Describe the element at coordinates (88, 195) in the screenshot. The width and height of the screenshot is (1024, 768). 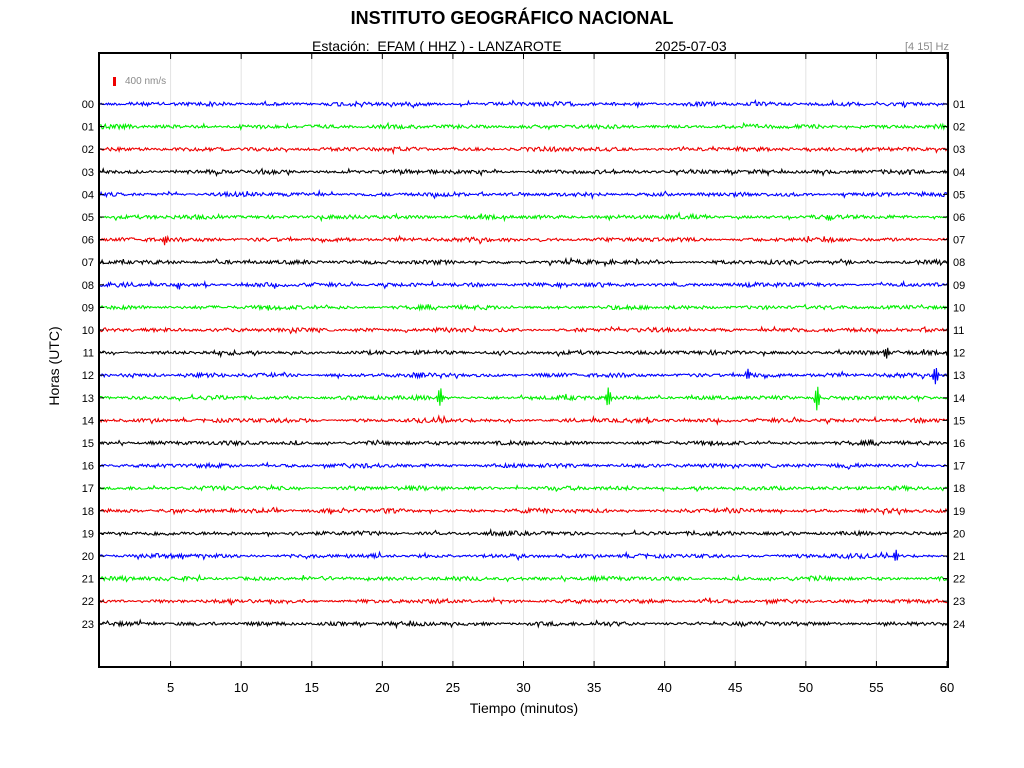
I see `y-tick-label-left: 04` at that location.